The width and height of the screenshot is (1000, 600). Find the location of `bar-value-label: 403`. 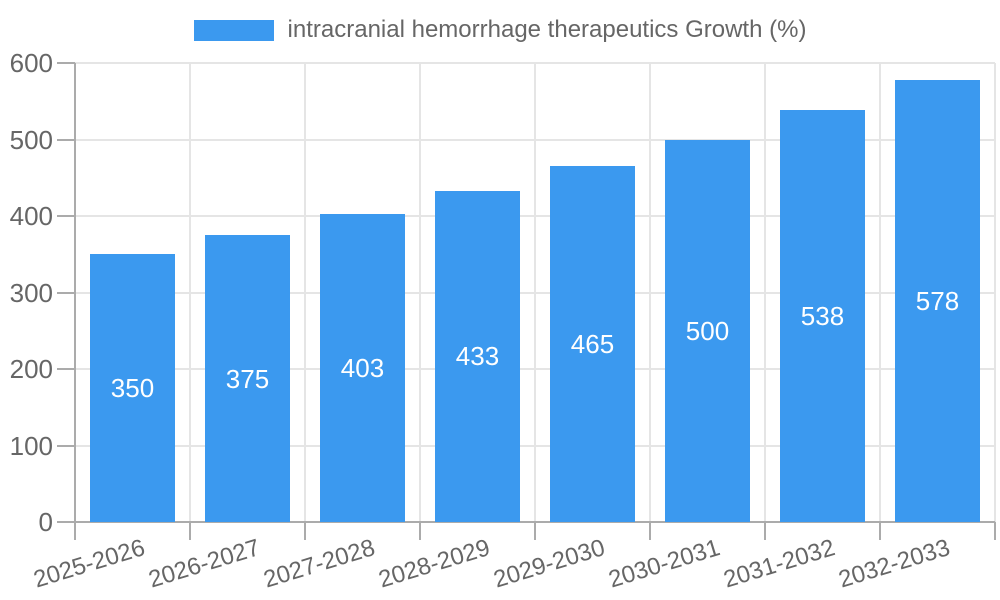

bar-value-label: 403 is located at coordinates (362, 367).